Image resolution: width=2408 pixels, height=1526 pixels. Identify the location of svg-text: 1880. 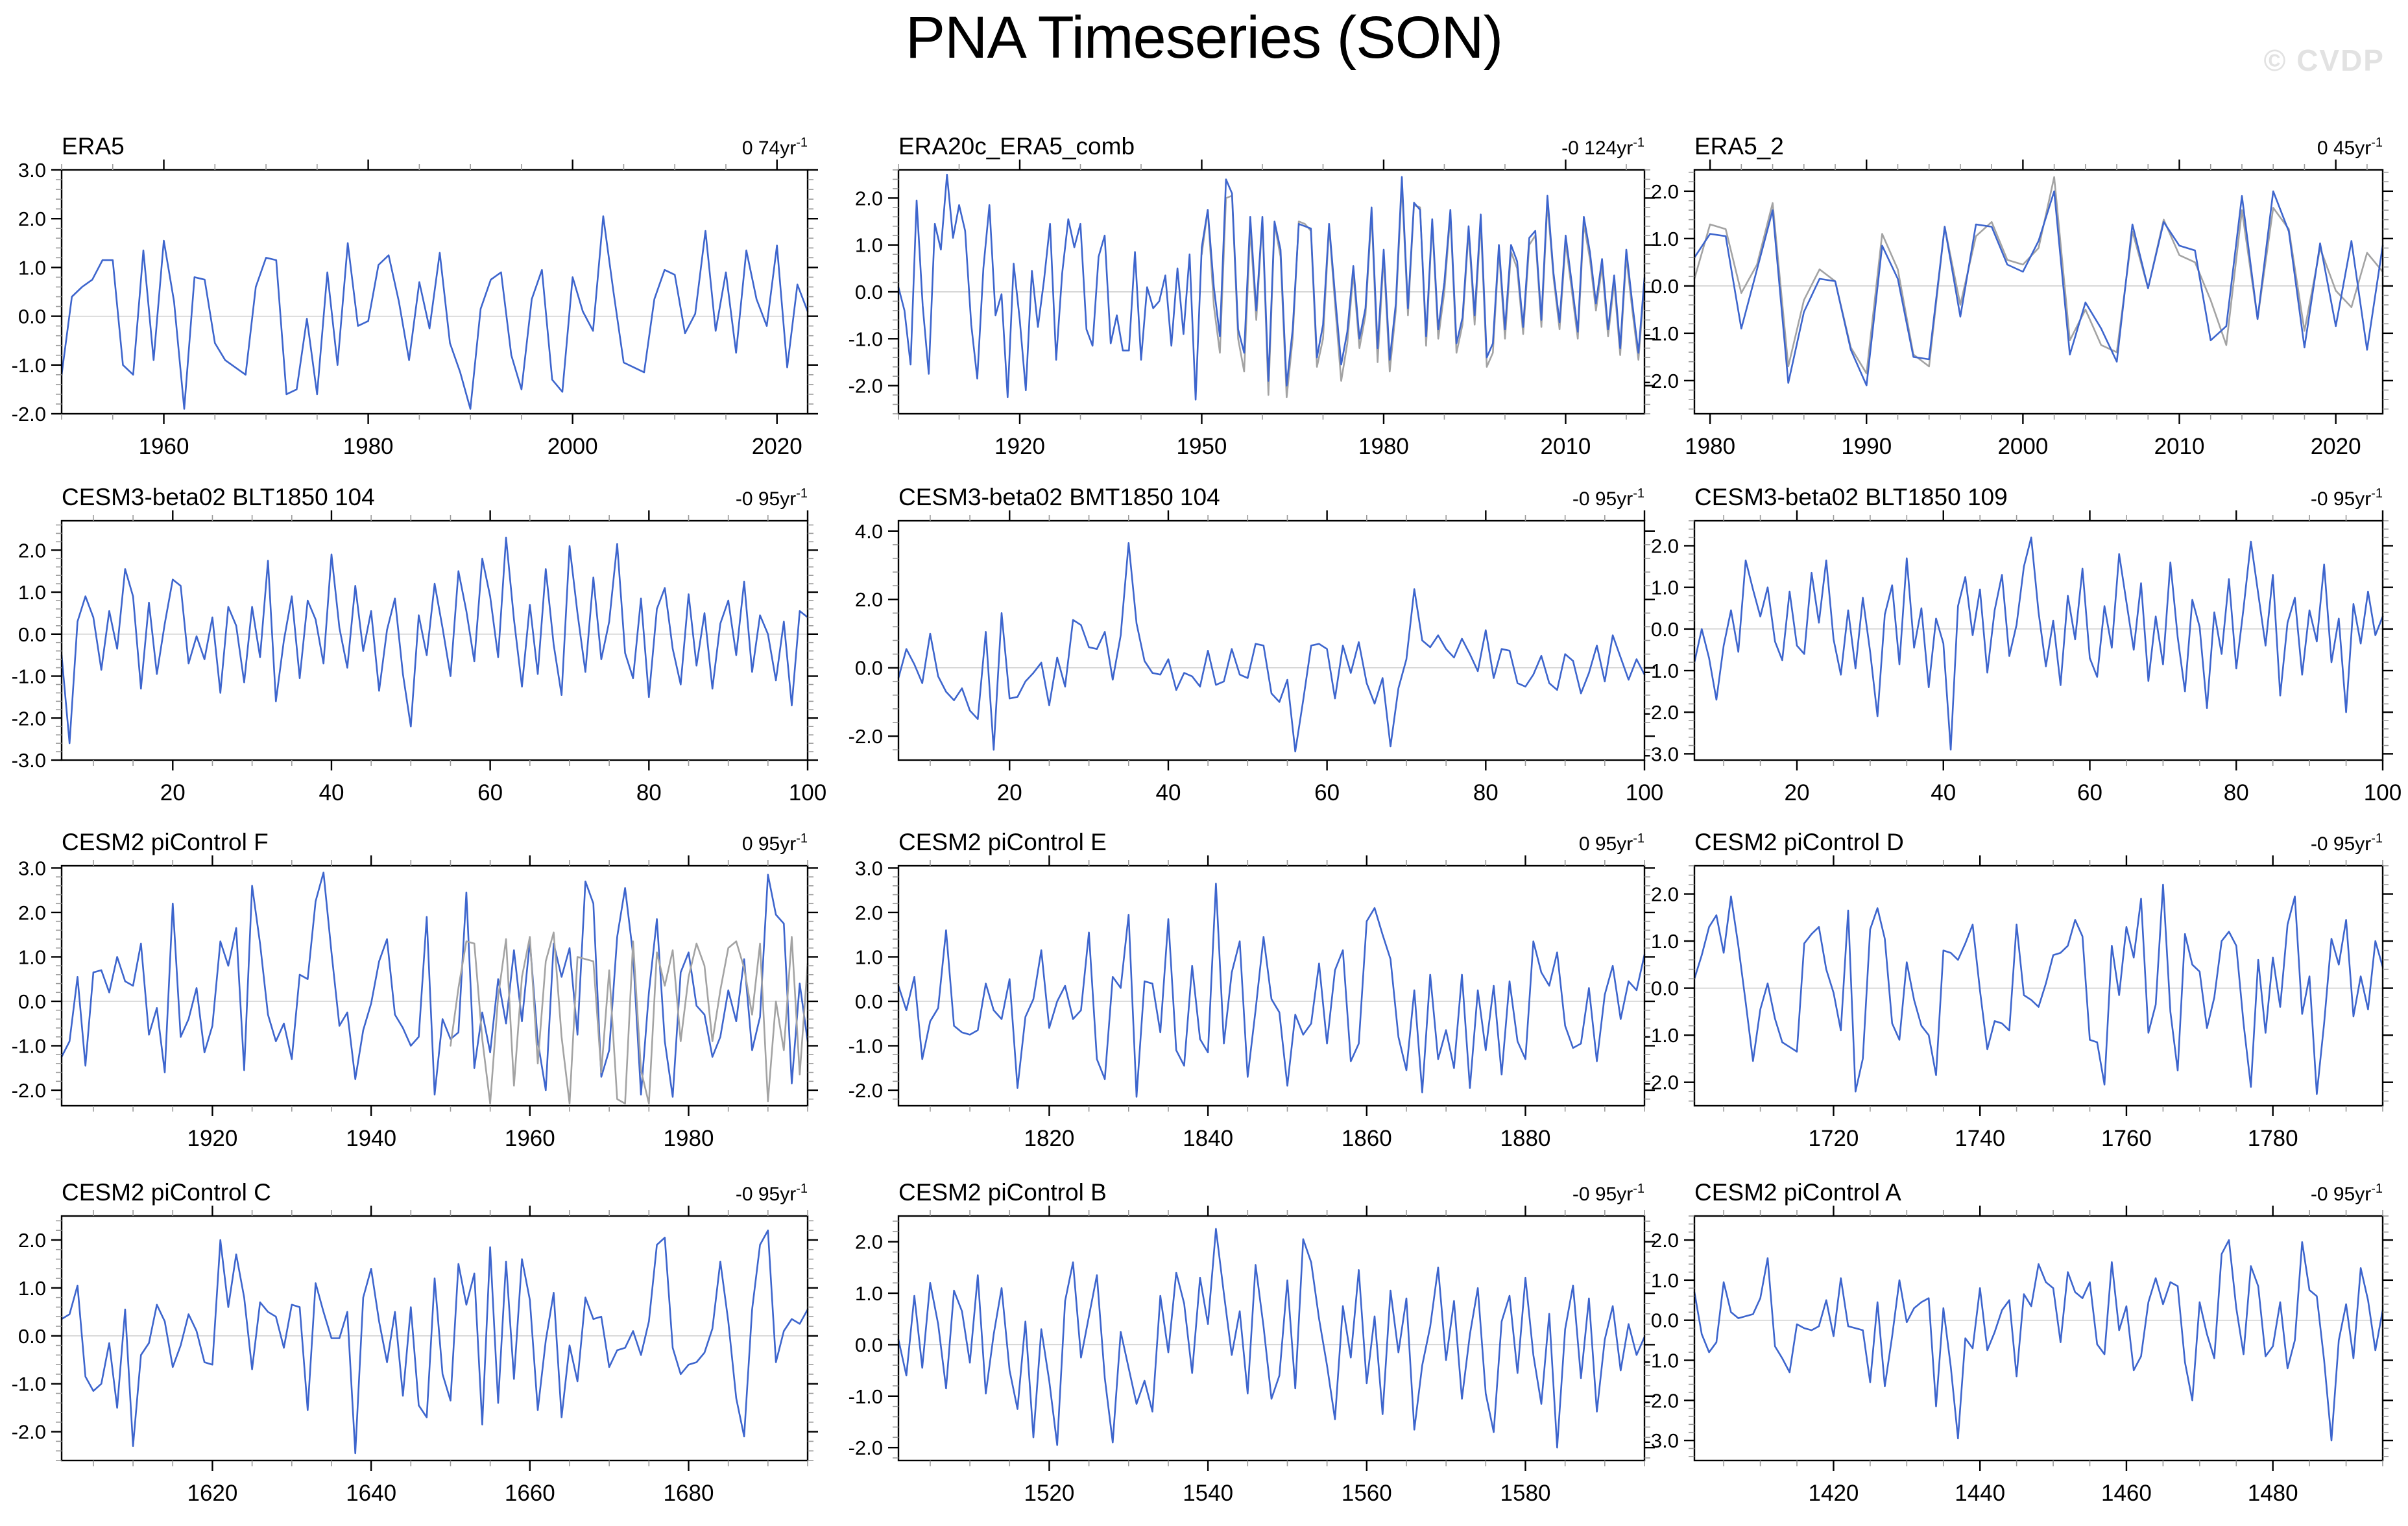
(1525, 1138).